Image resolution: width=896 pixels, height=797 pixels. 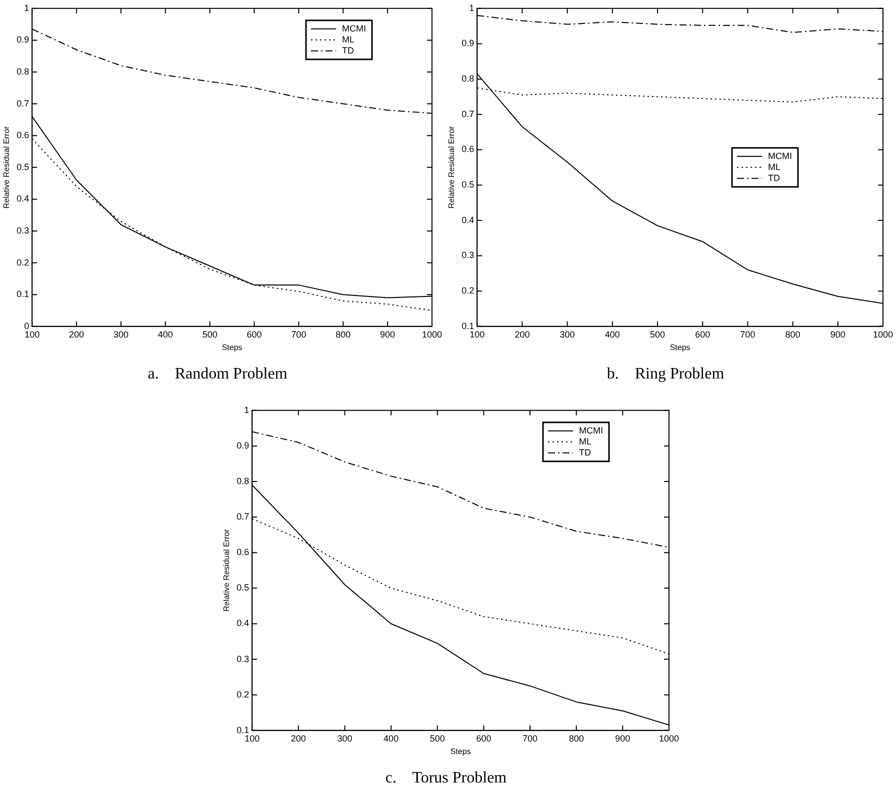 What do you see at coordinates (665, 374) in the screenshot?
I see `text: b. Ring Problem` at bounding box center [665, 374].